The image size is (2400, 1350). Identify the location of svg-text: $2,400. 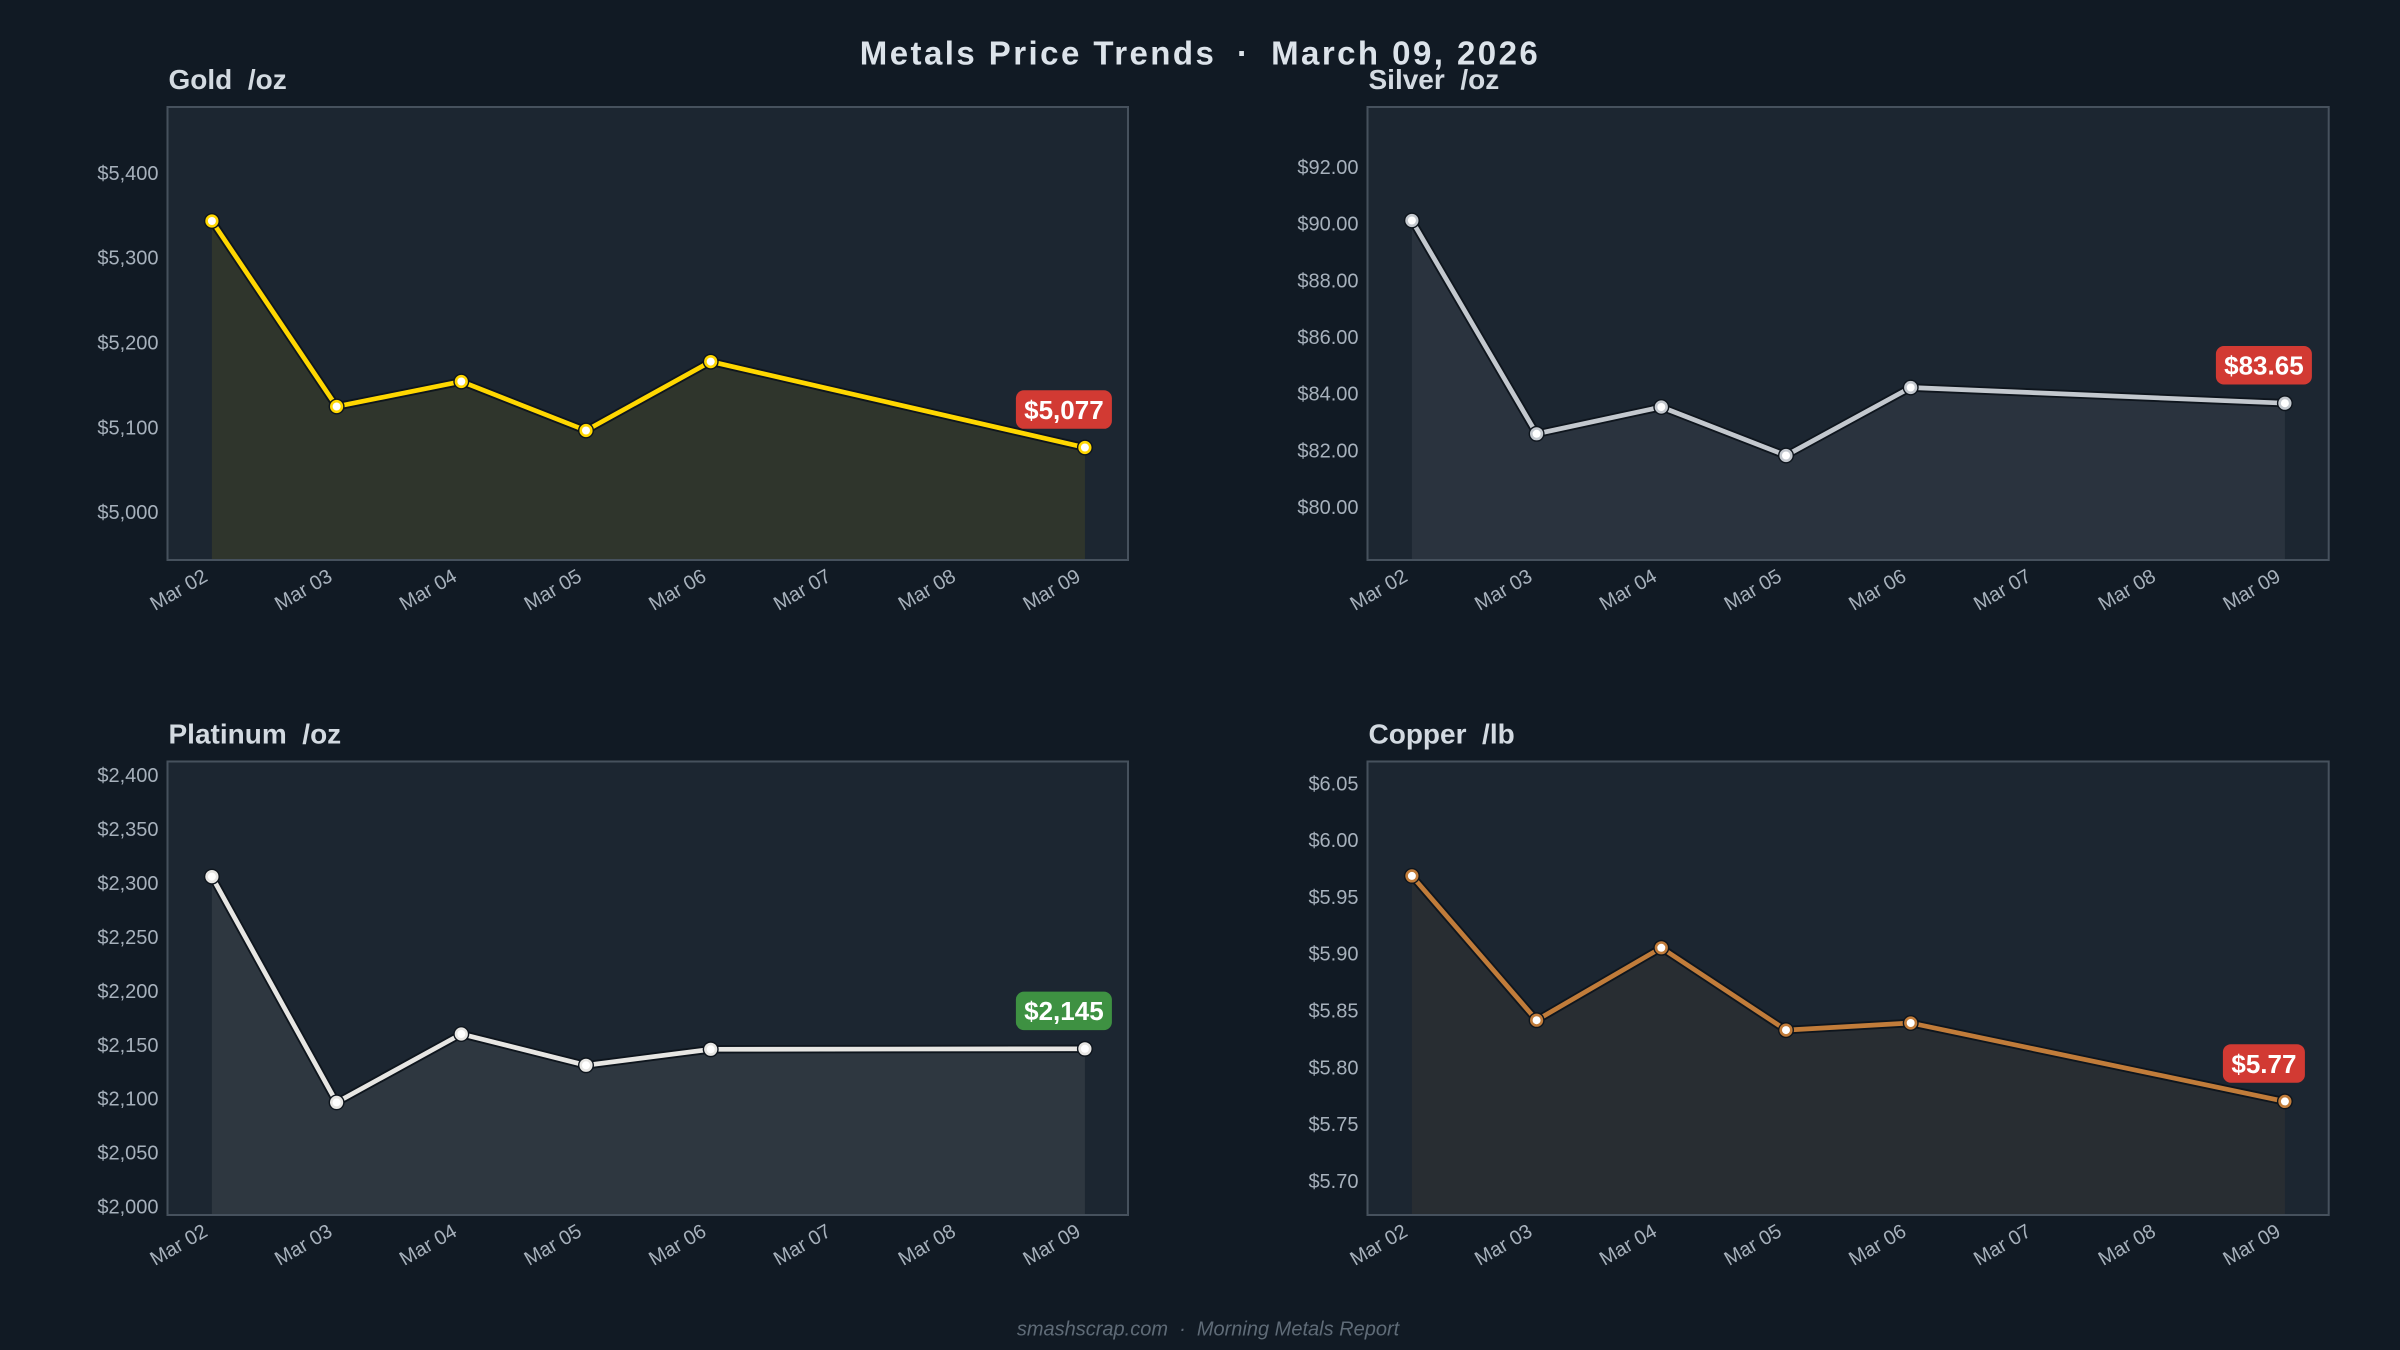
(127, 776).